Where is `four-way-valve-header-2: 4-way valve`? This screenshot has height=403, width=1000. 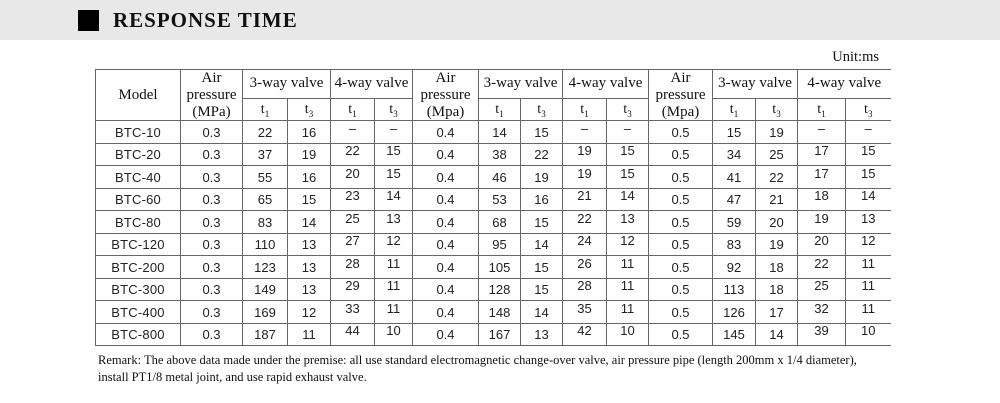 four-way-valve-header-2: 4-way valve is located at coordinates (605, 84).